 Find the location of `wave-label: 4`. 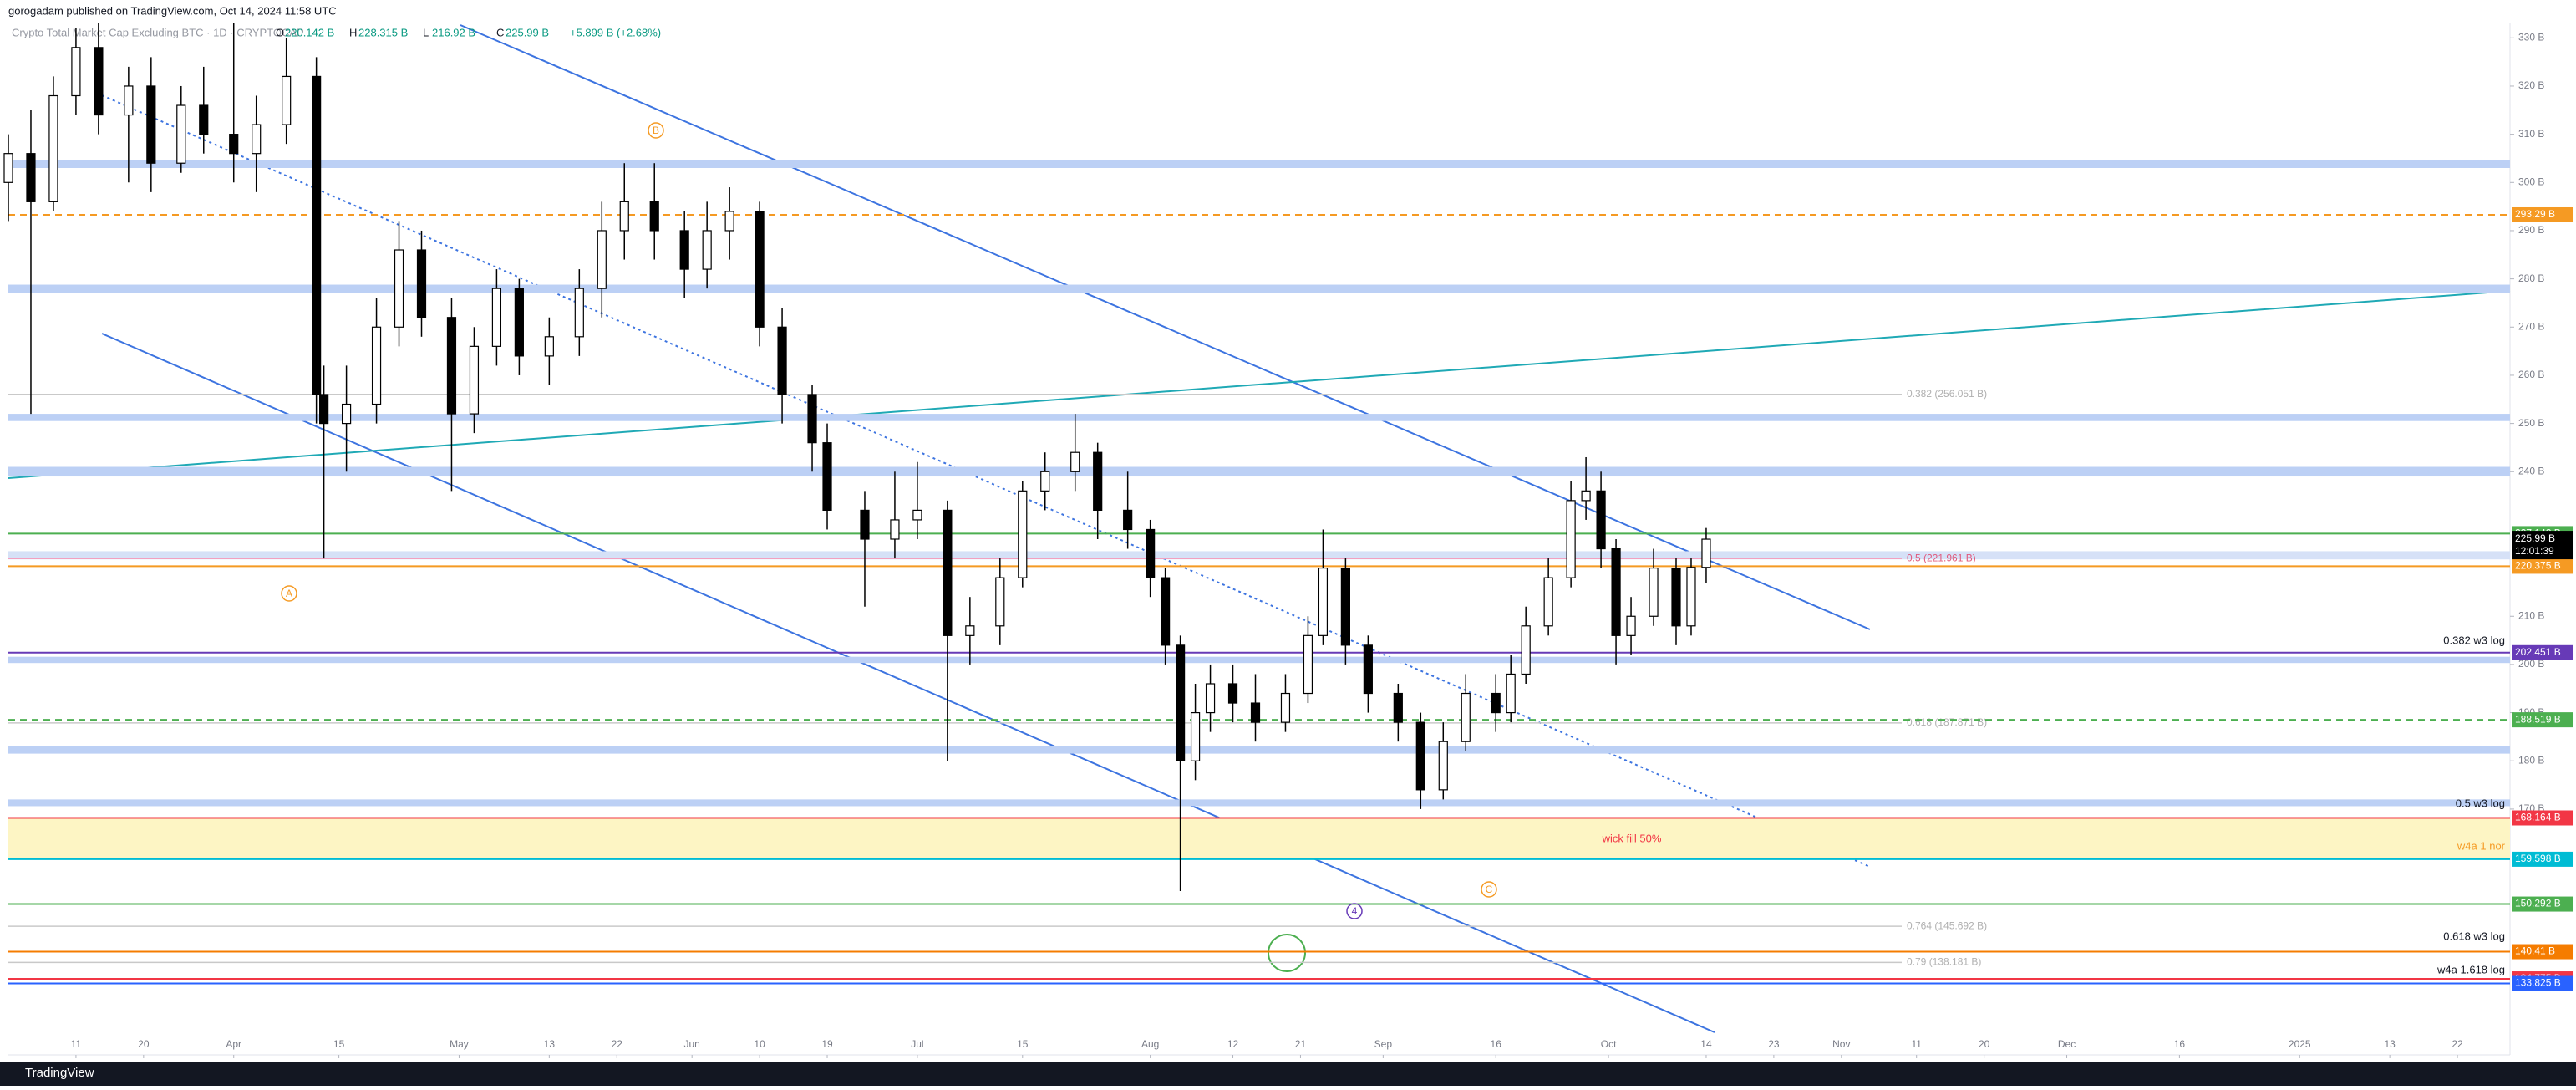

wave-label: 4 is located at coordinates (1355, 911).